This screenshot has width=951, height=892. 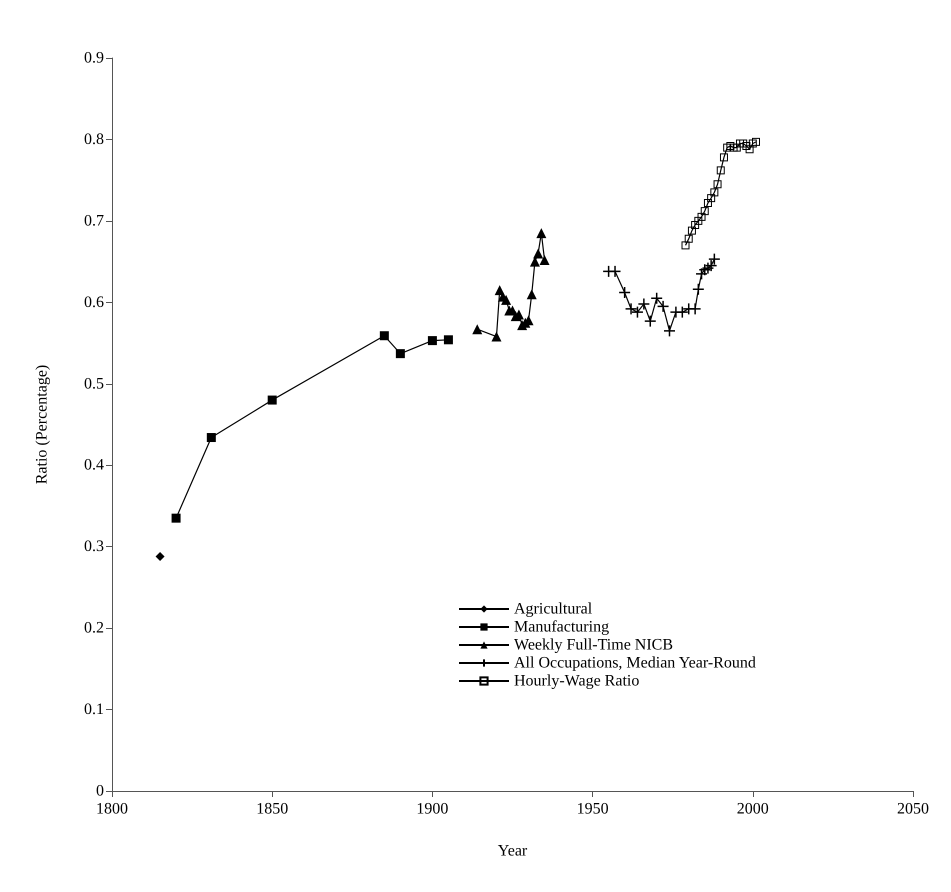 What do you see at coordinates (100, 791) in the screenshot?
I see `y-tick-label: 0` at bounding box center [100, 791].